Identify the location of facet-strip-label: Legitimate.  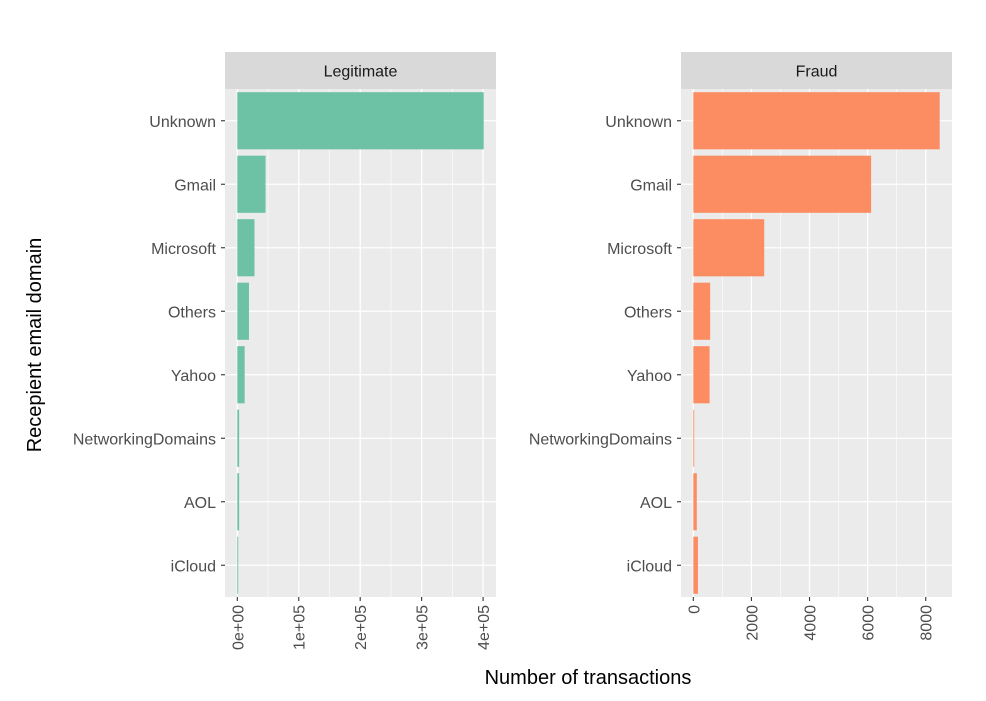
(361, 72).